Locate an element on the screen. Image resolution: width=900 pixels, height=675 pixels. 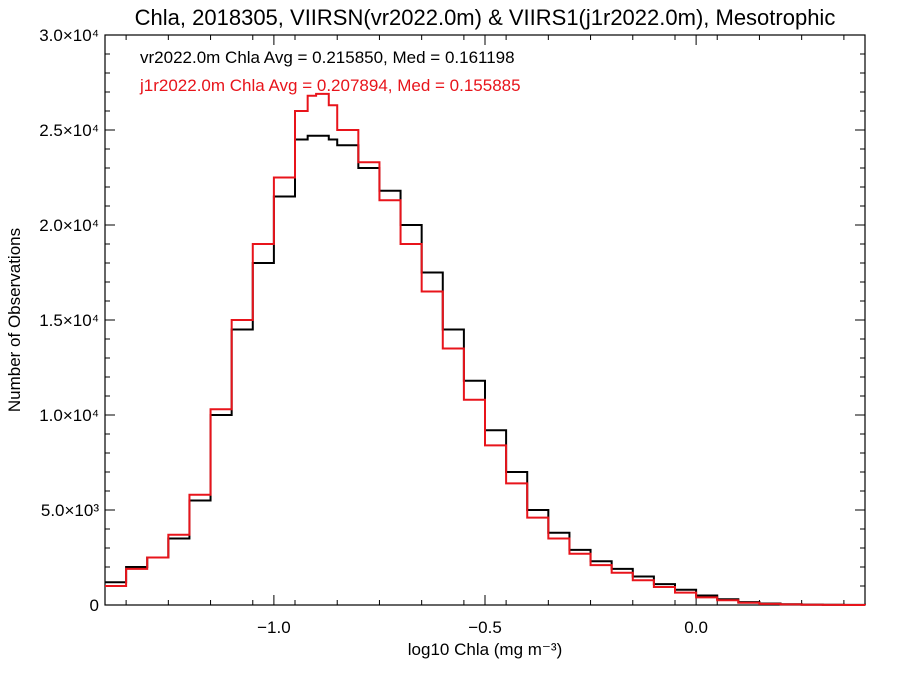
y-tick-label: 3.0×10⁴ is located at coordinates (69, 35).